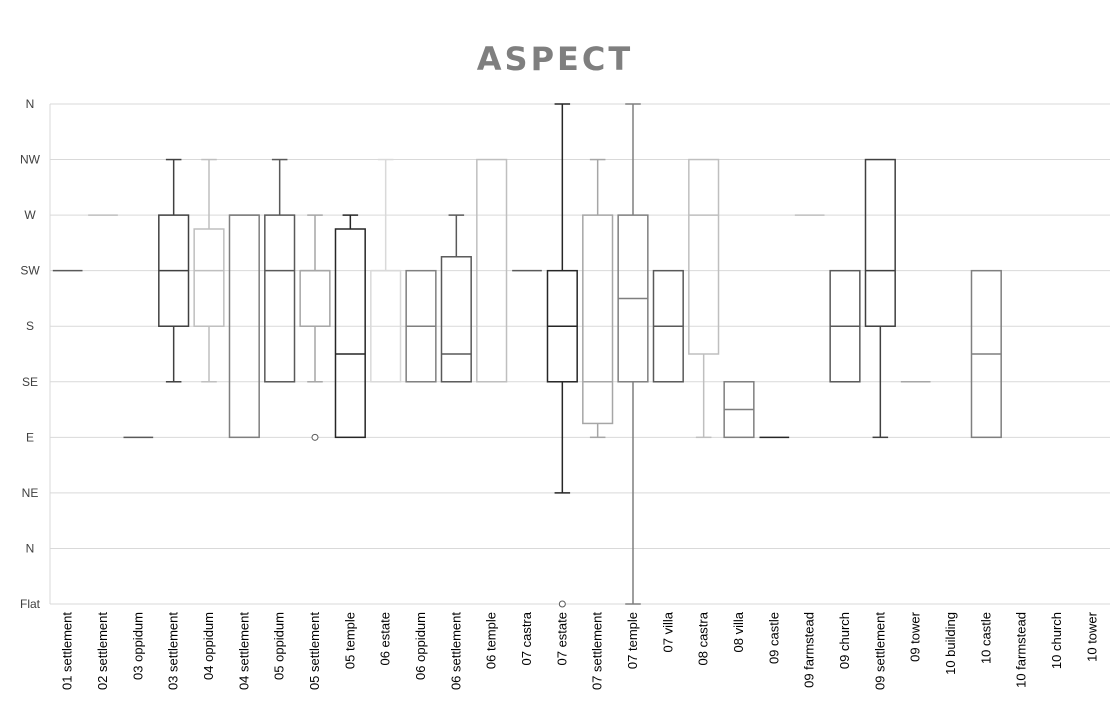 This screenshot has width=1110, height=711. What do you see at coordinates (1021, 650) in the screenshot?
I see `x-tick-label: 10 farmstead` at bounding box center [1021, 650].